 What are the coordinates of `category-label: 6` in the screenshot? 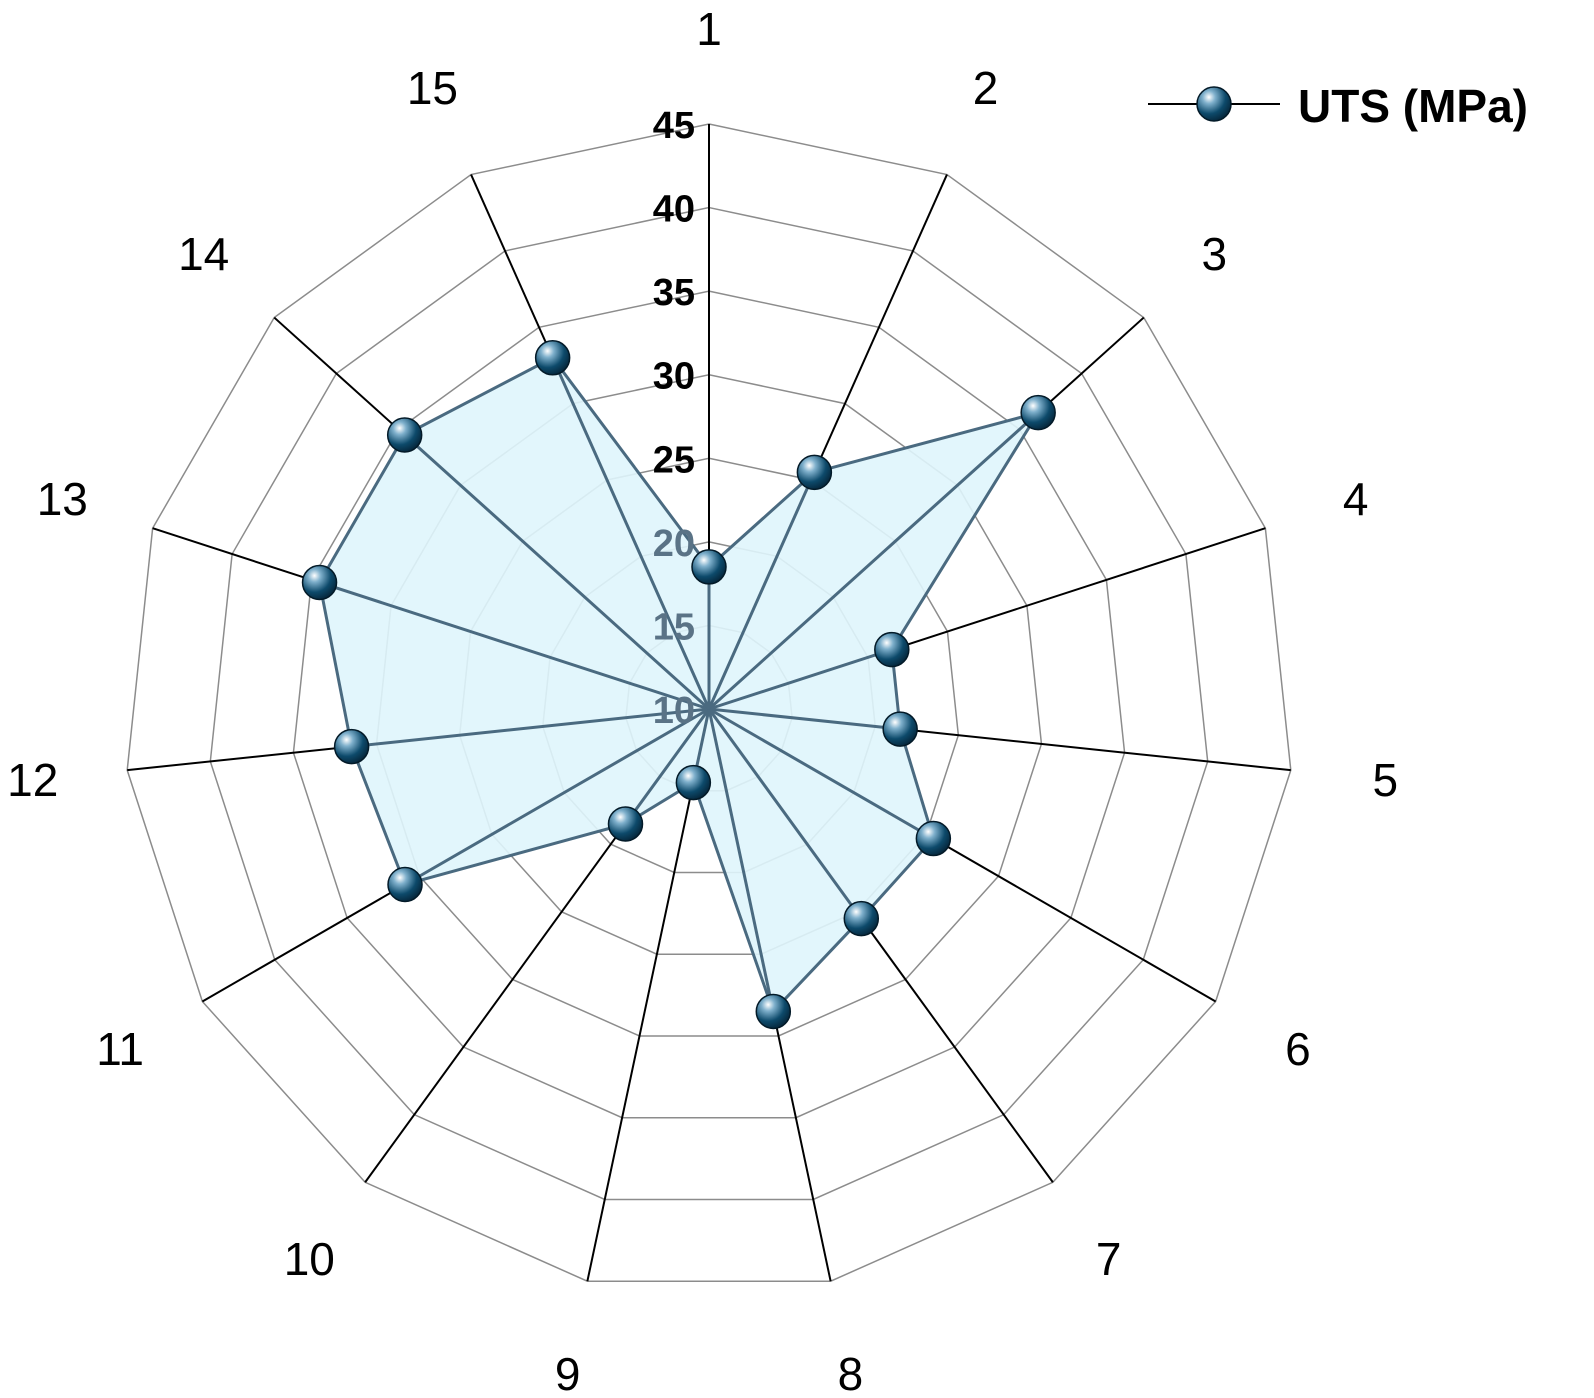 It's located at (1298, 1049).